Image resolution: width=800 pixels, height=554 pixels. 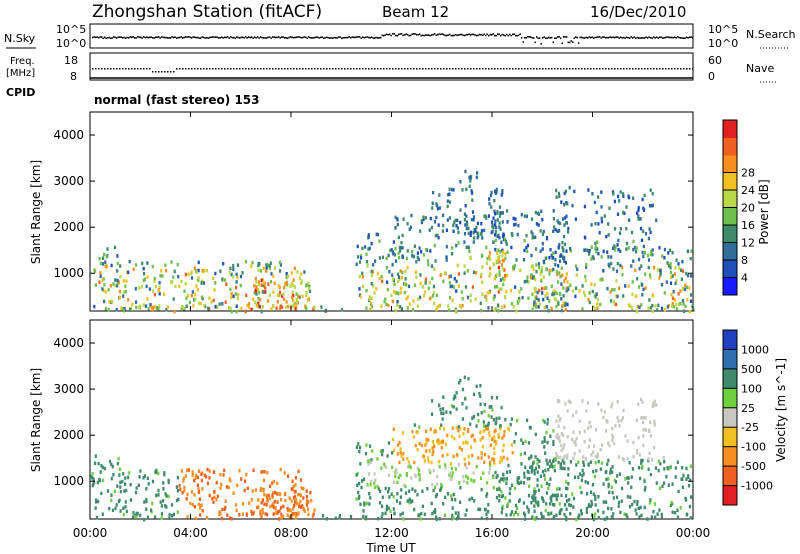 I want to click on colorbar-swatch, so click(x=730, y=199).